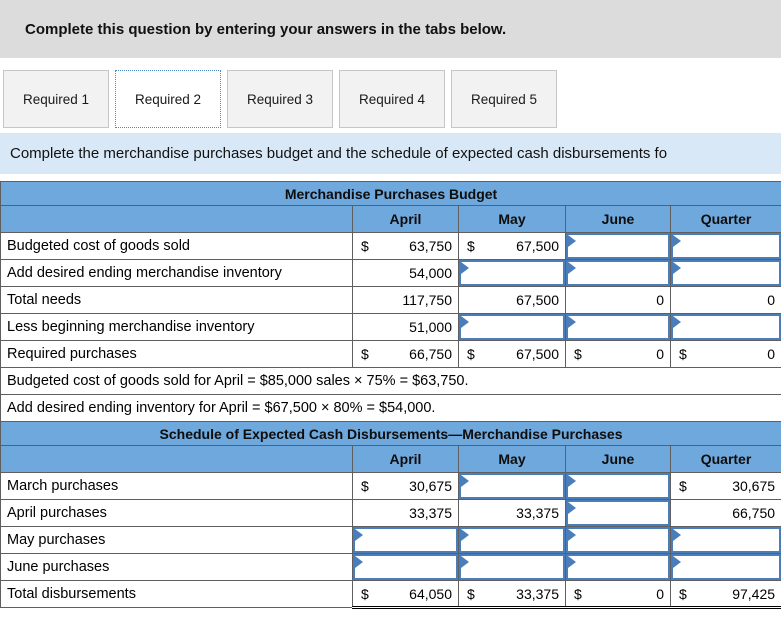 This screenshot has height=624, width=781. Describe the element at coordinates (430, 593) in the screenshot. I see `cell-value: 64,050` at that location.